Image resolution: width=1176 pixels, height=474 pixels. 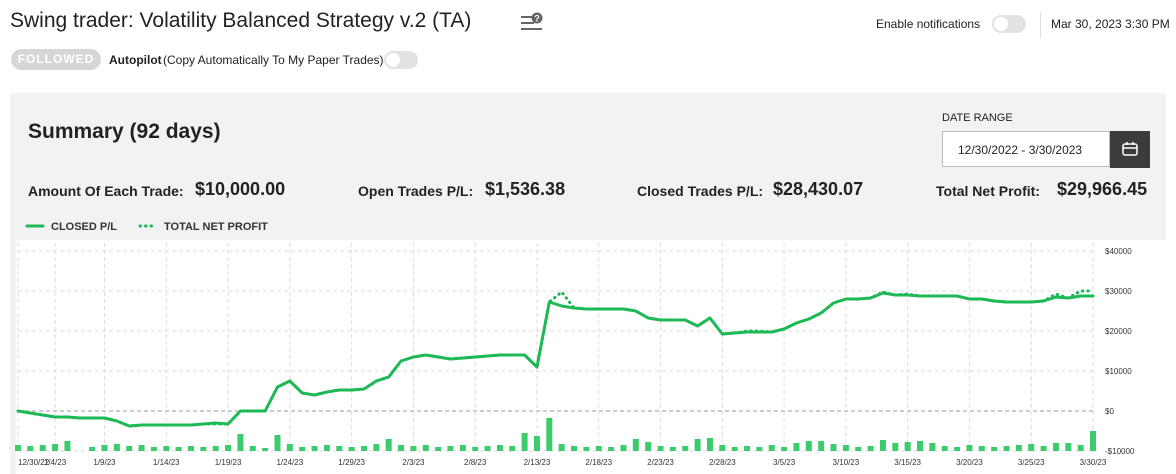 I want to click on x-tick-label: 12/30/22, so click(x=34, y=462).